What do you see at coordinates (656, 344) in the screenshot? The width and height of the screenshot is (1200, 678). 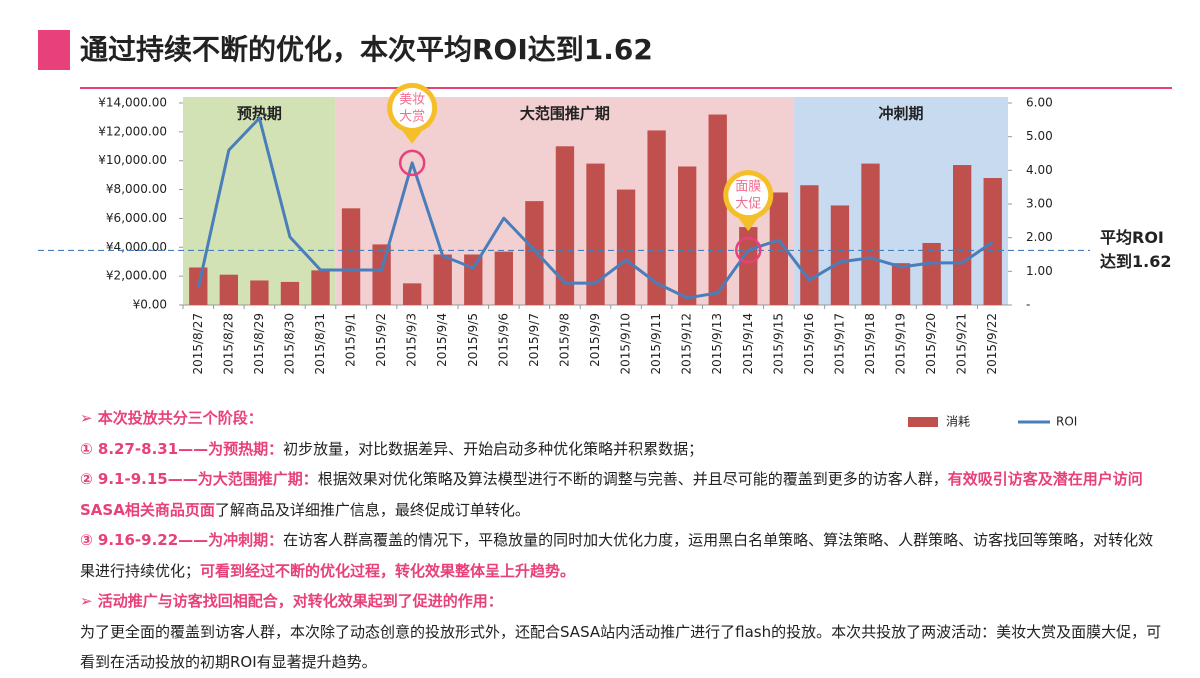 I see `x-tick-label: 2015/9/11` at bounding box center [656, 344].